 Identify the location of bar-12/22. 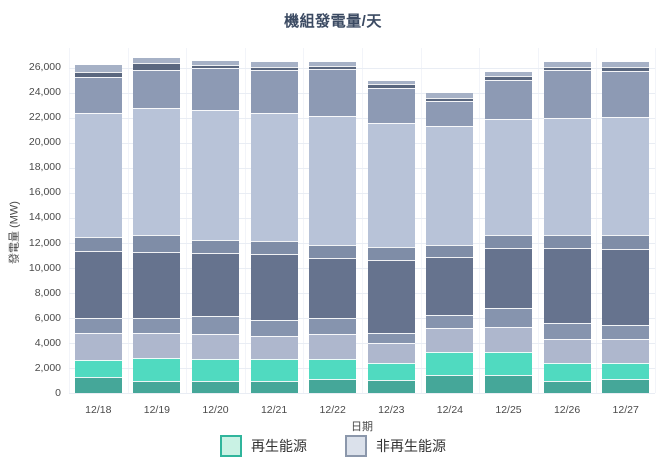
(333, 227).